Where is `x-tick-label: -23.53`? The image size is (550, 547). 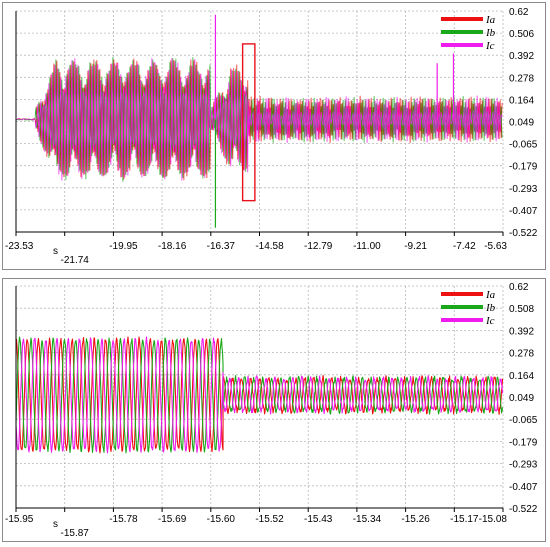
x-tick-label: -23.53 is located at coordinates (19, 246).